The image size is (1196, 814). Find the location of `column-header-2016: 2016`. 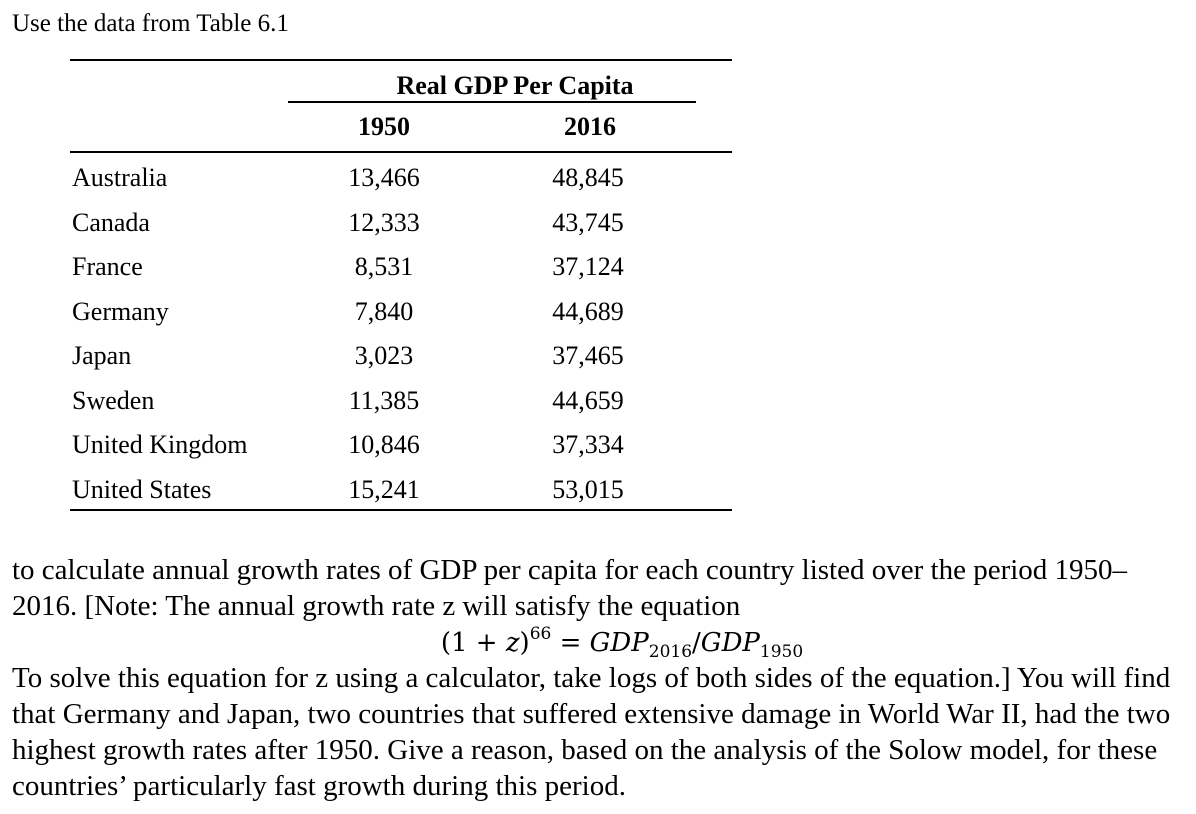

column-header-2016: 2016 is located at coordinates (590, 126).